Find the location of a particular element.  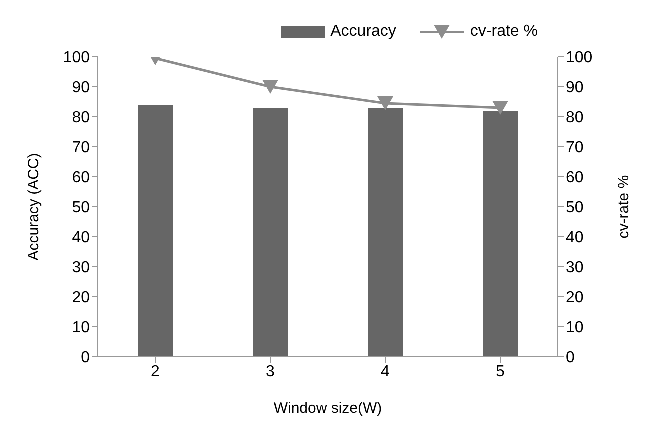

y2-tick-label: 80 is located at coordinates (575, 118).